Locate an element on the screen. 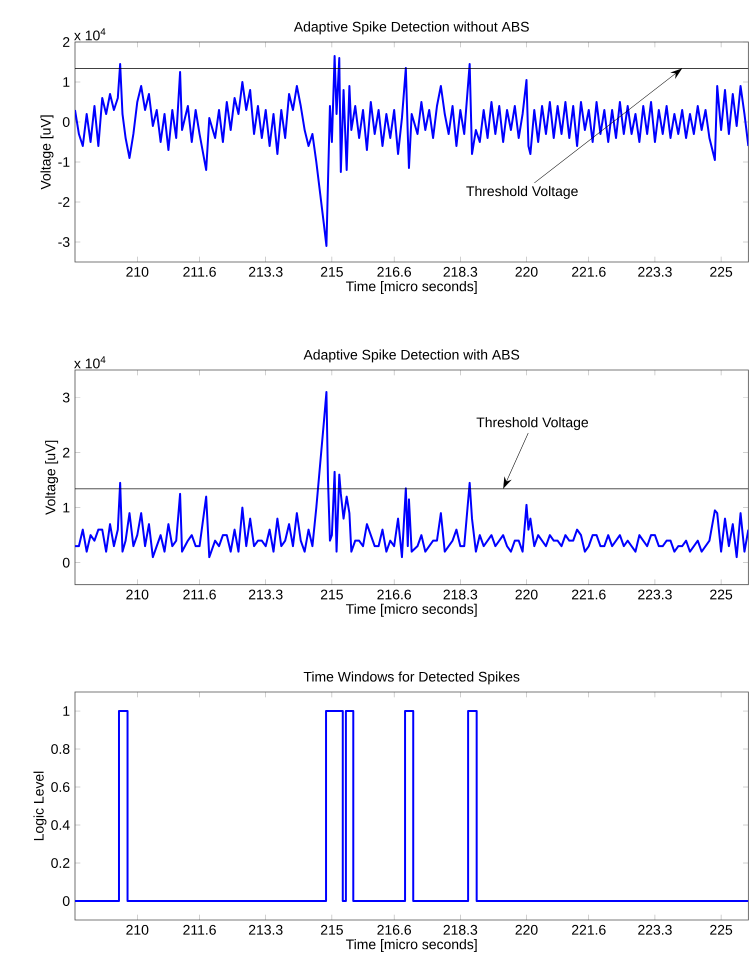 The width and height of the screenshot is (749, 978). chart-title: Adaptive Spike Detection without ABS is located at coordinates (411, 27).